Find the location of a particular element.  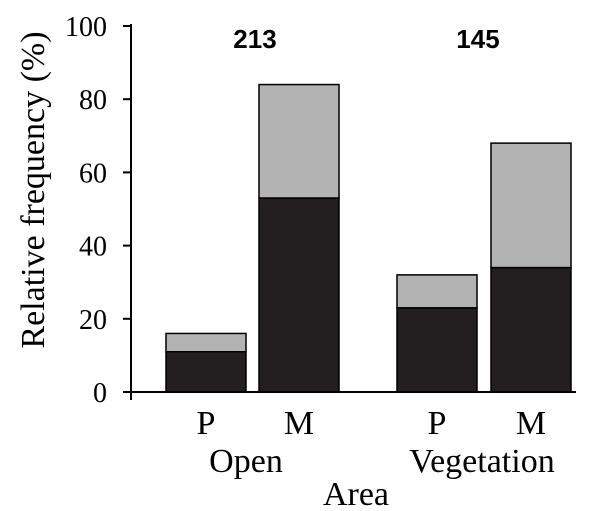

y-axis-label: Relative frequency (%) is located at coordinates (33, 189).